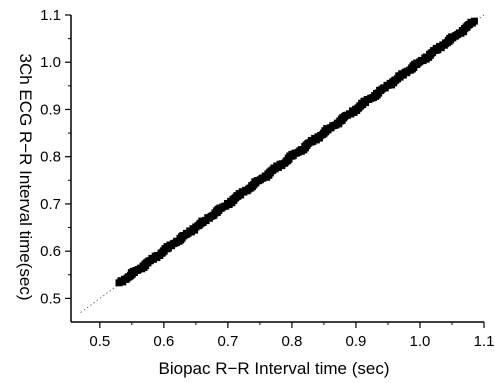  Describe the element at coordinates (99, 341) in the screenshot. I see `x-tick-label: 0.5` at that location.